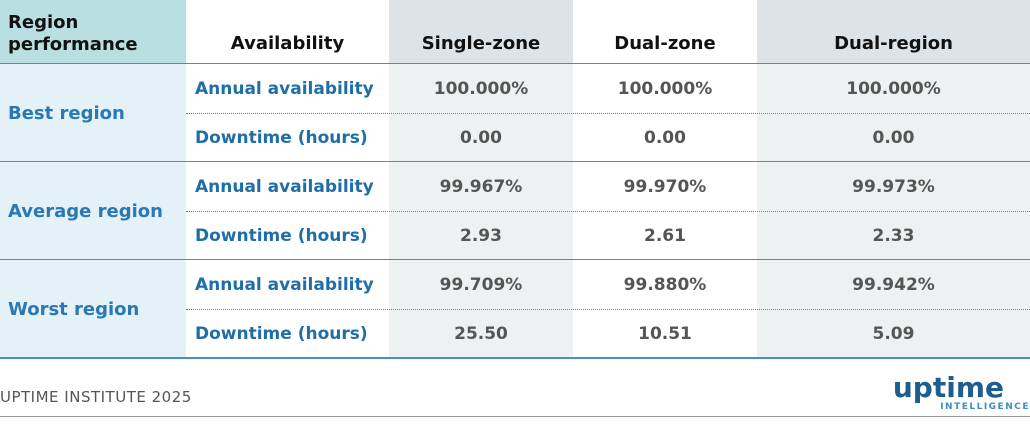 This screenshot has width=1030, height=425. What do you see at coordinates (93, 211) in the screenshot?
I see `region-name: Average region` at bounding box center [93, 211].